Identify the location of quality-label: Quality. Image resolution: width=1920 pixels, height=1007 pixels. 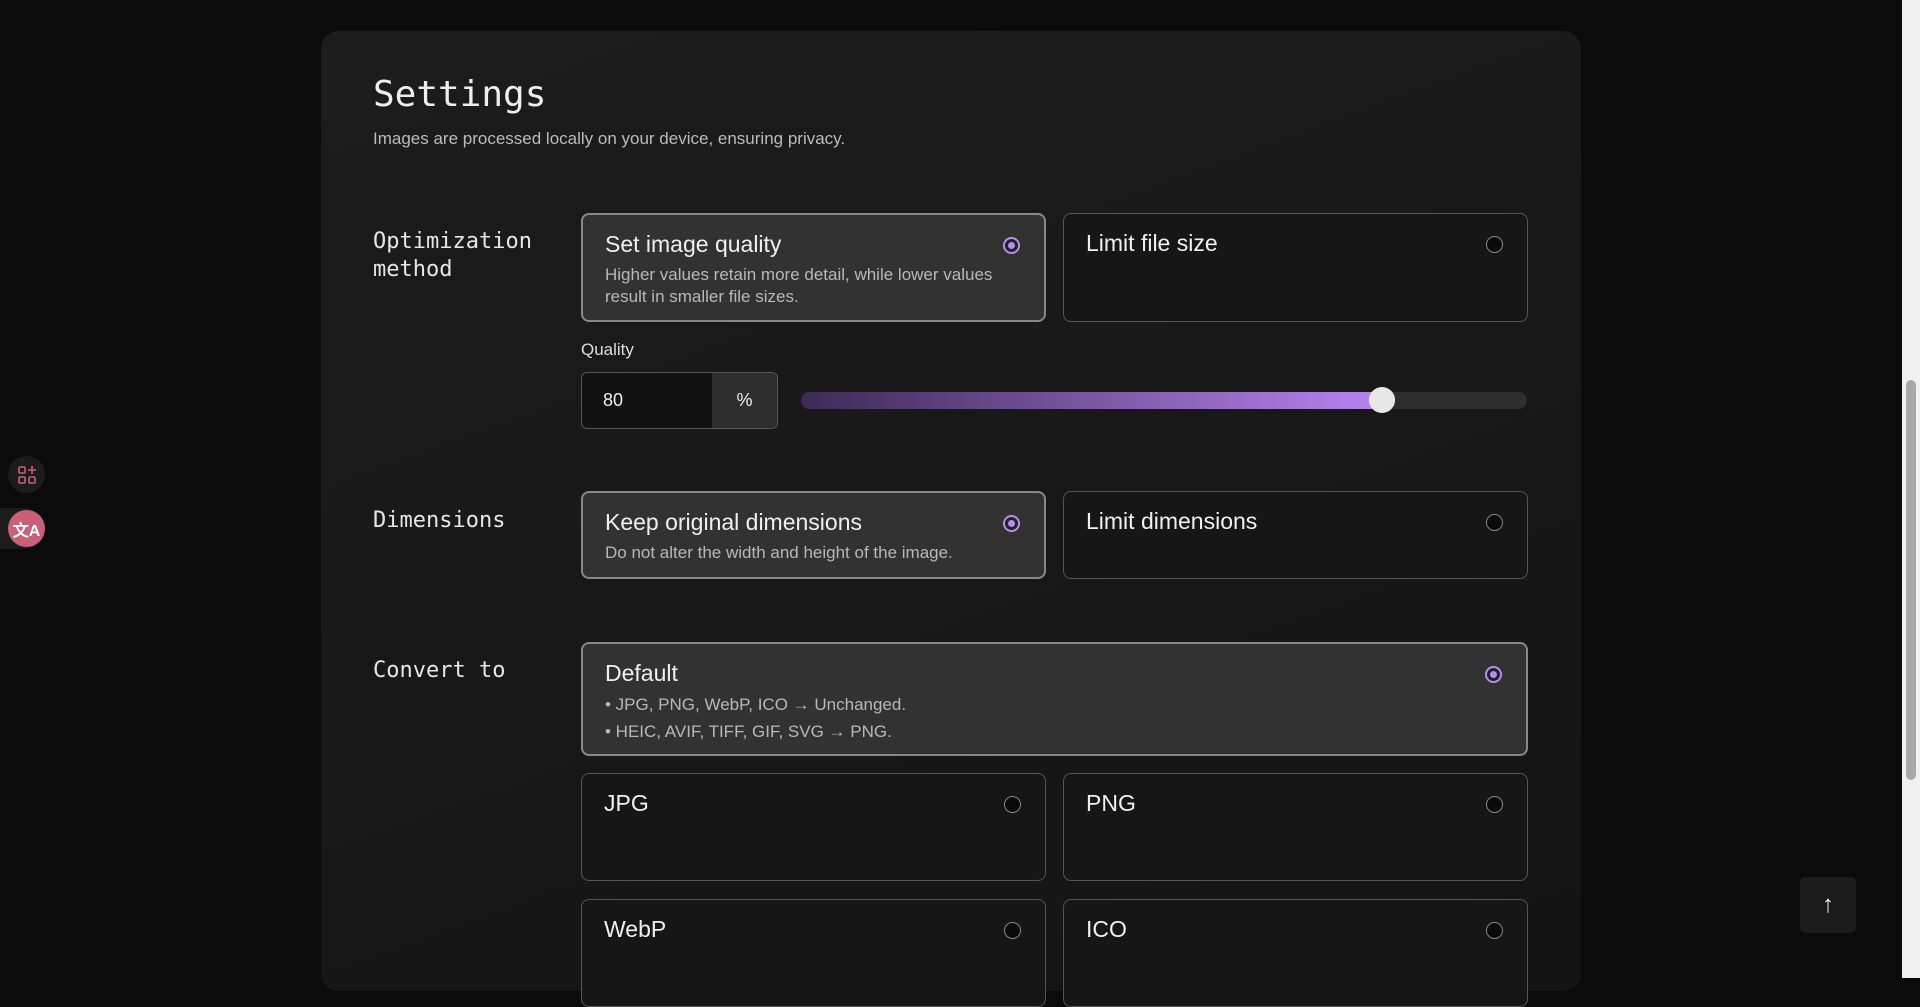
(607, 349).